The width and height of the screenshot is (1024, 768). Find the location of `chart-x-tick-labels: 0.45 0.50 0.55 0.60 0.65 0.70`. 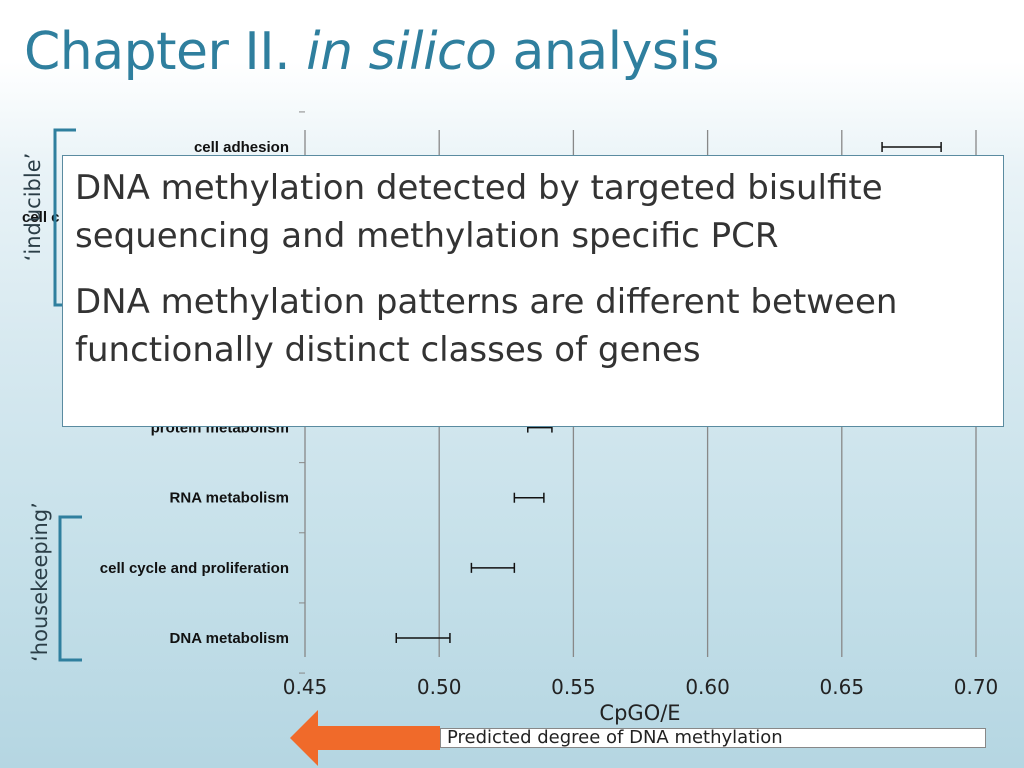

chart-x-tick-labels: 0.45 0.50 0.55 0.60 0.65 0.70 is located at coordinates (641, 687).